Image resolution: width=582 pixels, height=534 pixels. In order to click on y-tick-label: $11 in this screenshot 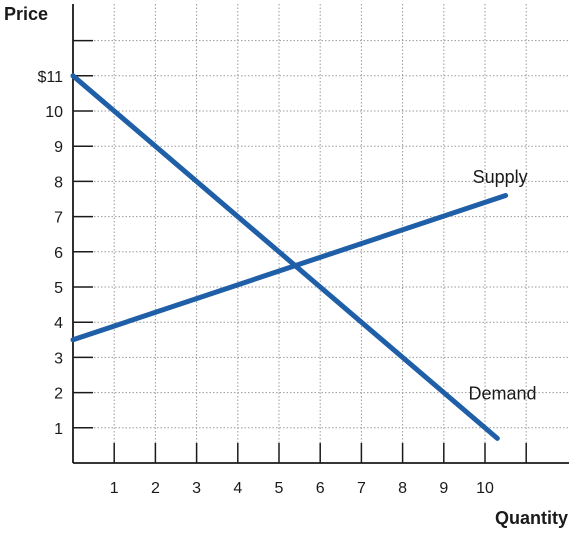, I will do `click(50, 77)`.